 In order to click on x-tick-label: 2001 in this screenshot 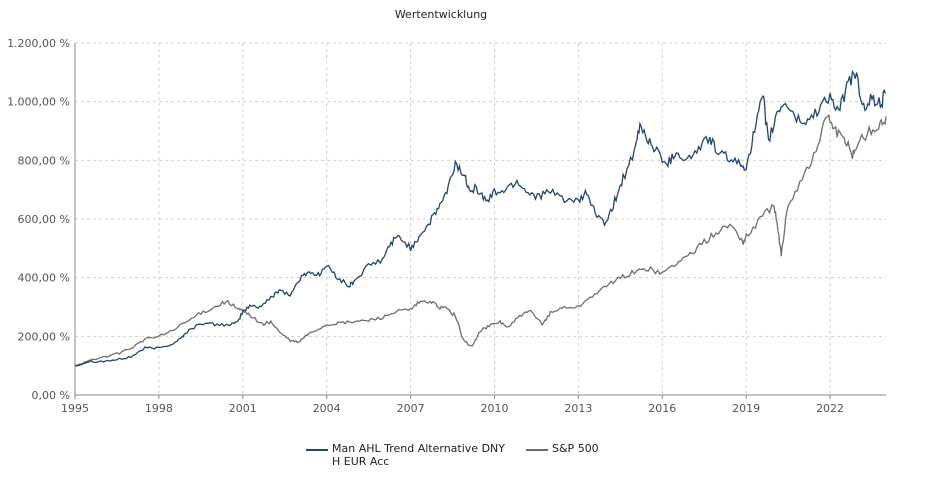, I will do `click(243, 408)`.